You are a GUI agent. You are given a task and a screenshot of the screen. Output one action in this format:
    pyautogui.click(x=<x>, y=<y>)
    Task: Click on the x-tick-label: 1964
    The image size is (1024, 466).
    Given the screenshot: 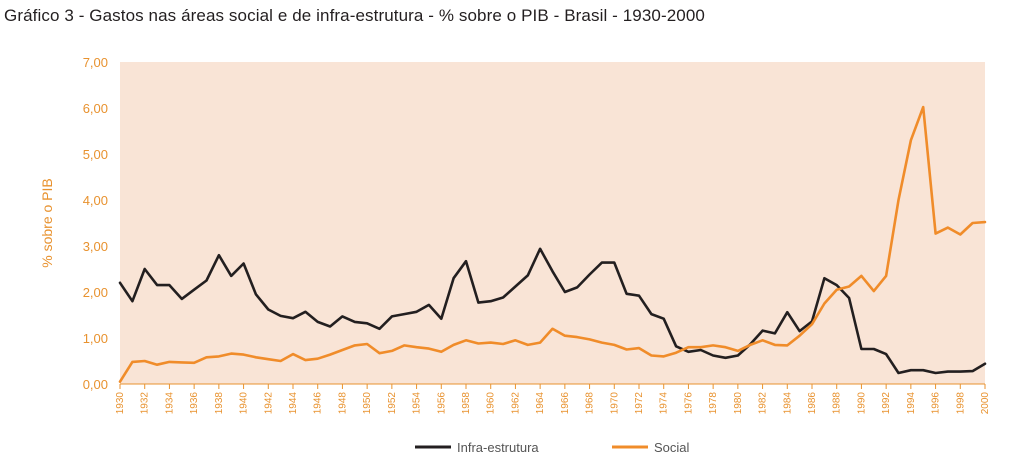 What is the action you would take?
    pyautogui.click(x=540, y=403)
    